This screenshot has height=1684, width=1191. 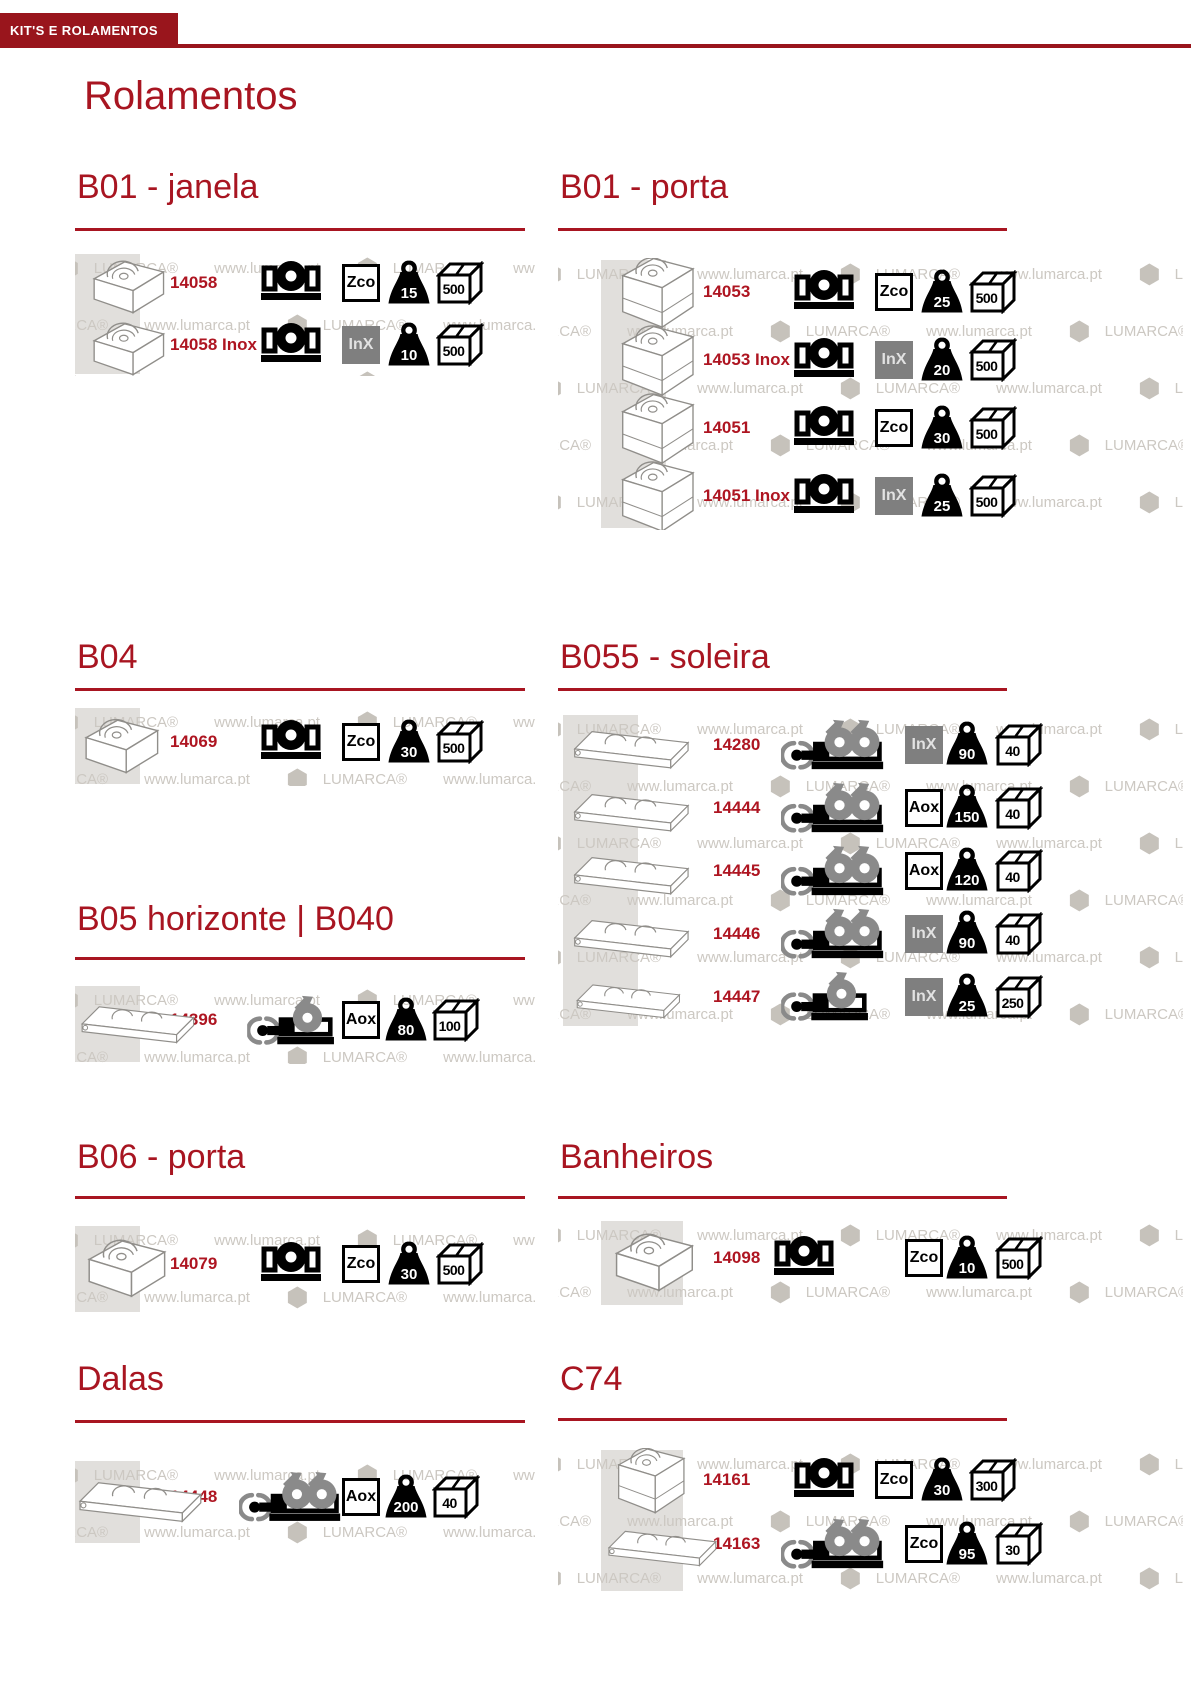 I want to click on product-row: 14058 Inox InX 10 500, so click(x=305, y=345).